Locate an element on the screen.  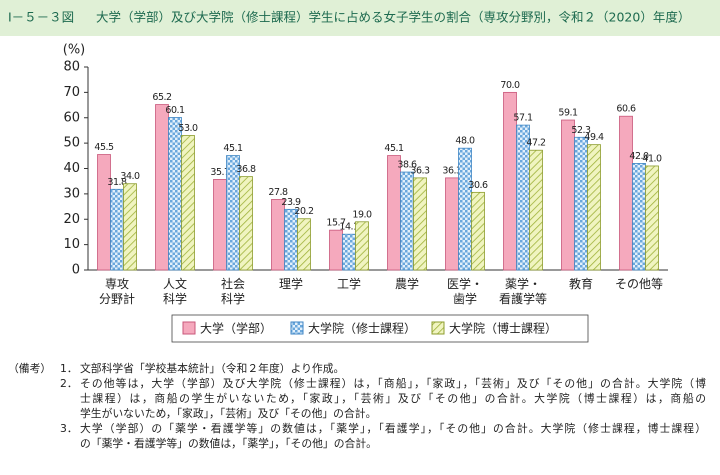
y-tick-label: 60 is located at coordinates (71, 117).